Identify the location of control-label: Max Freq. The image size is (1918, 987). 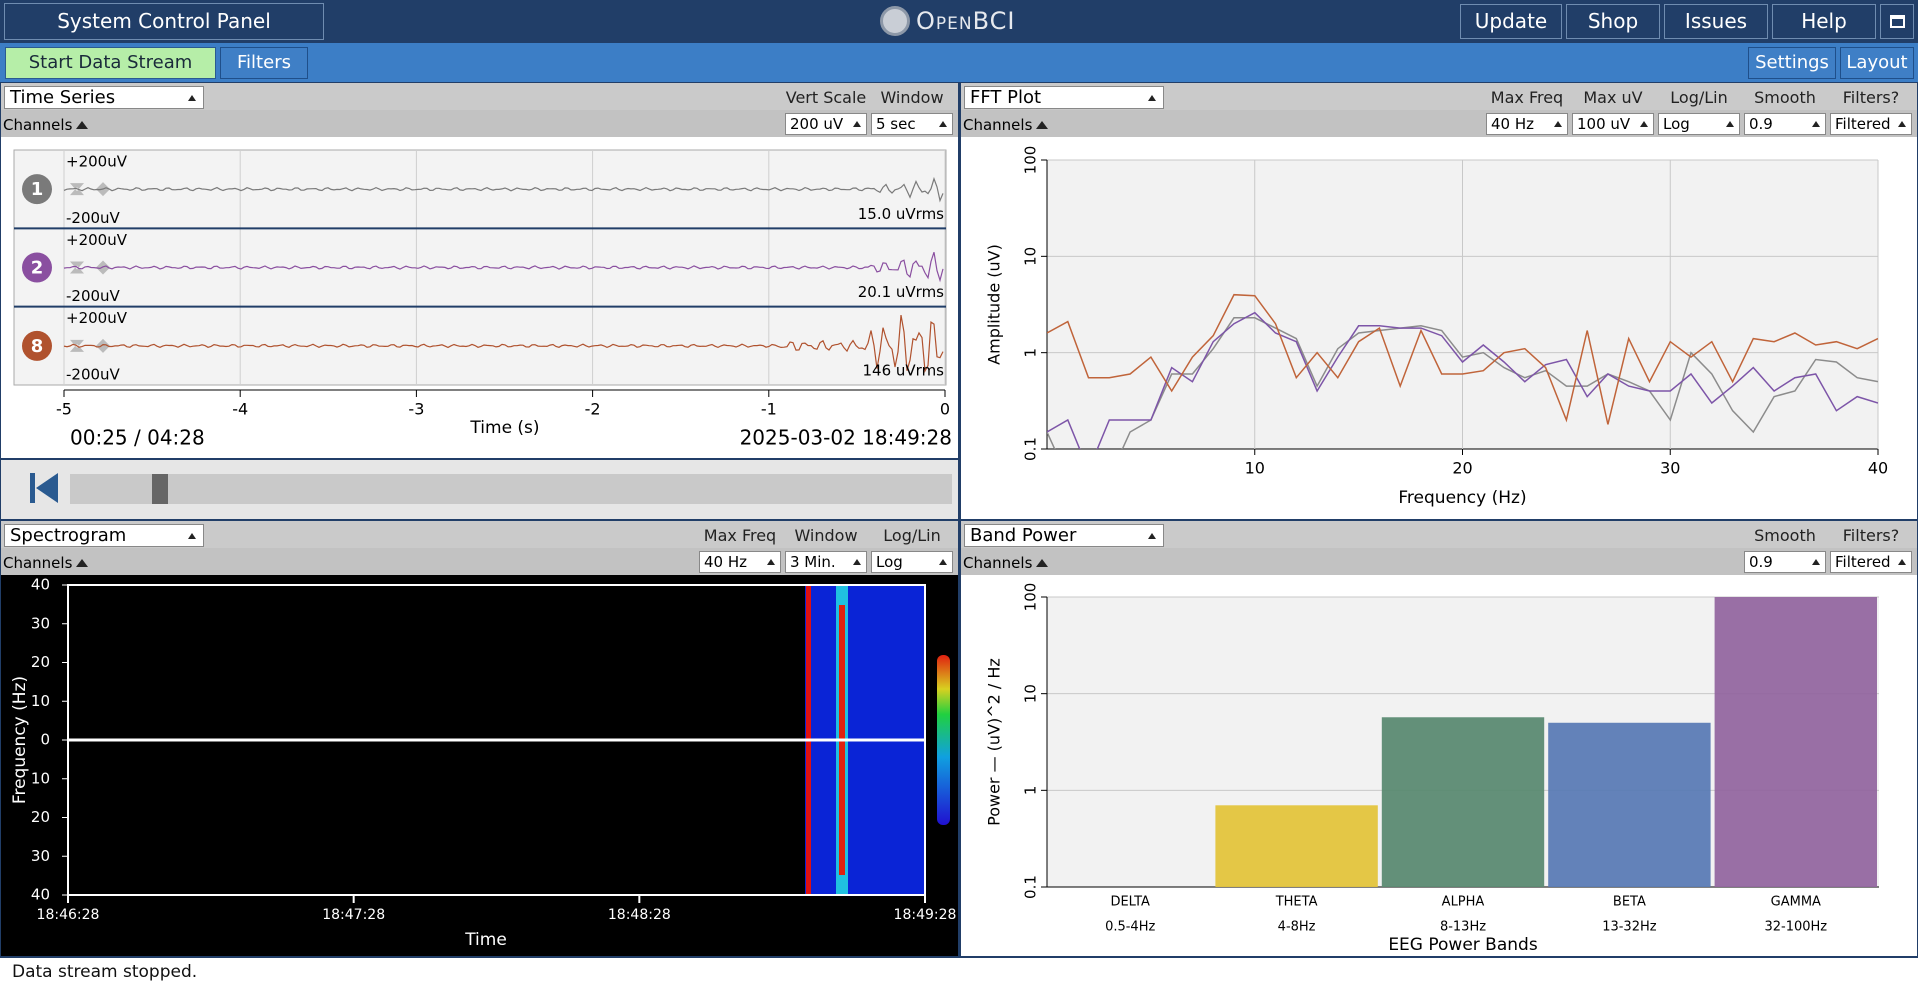
(740, 535).